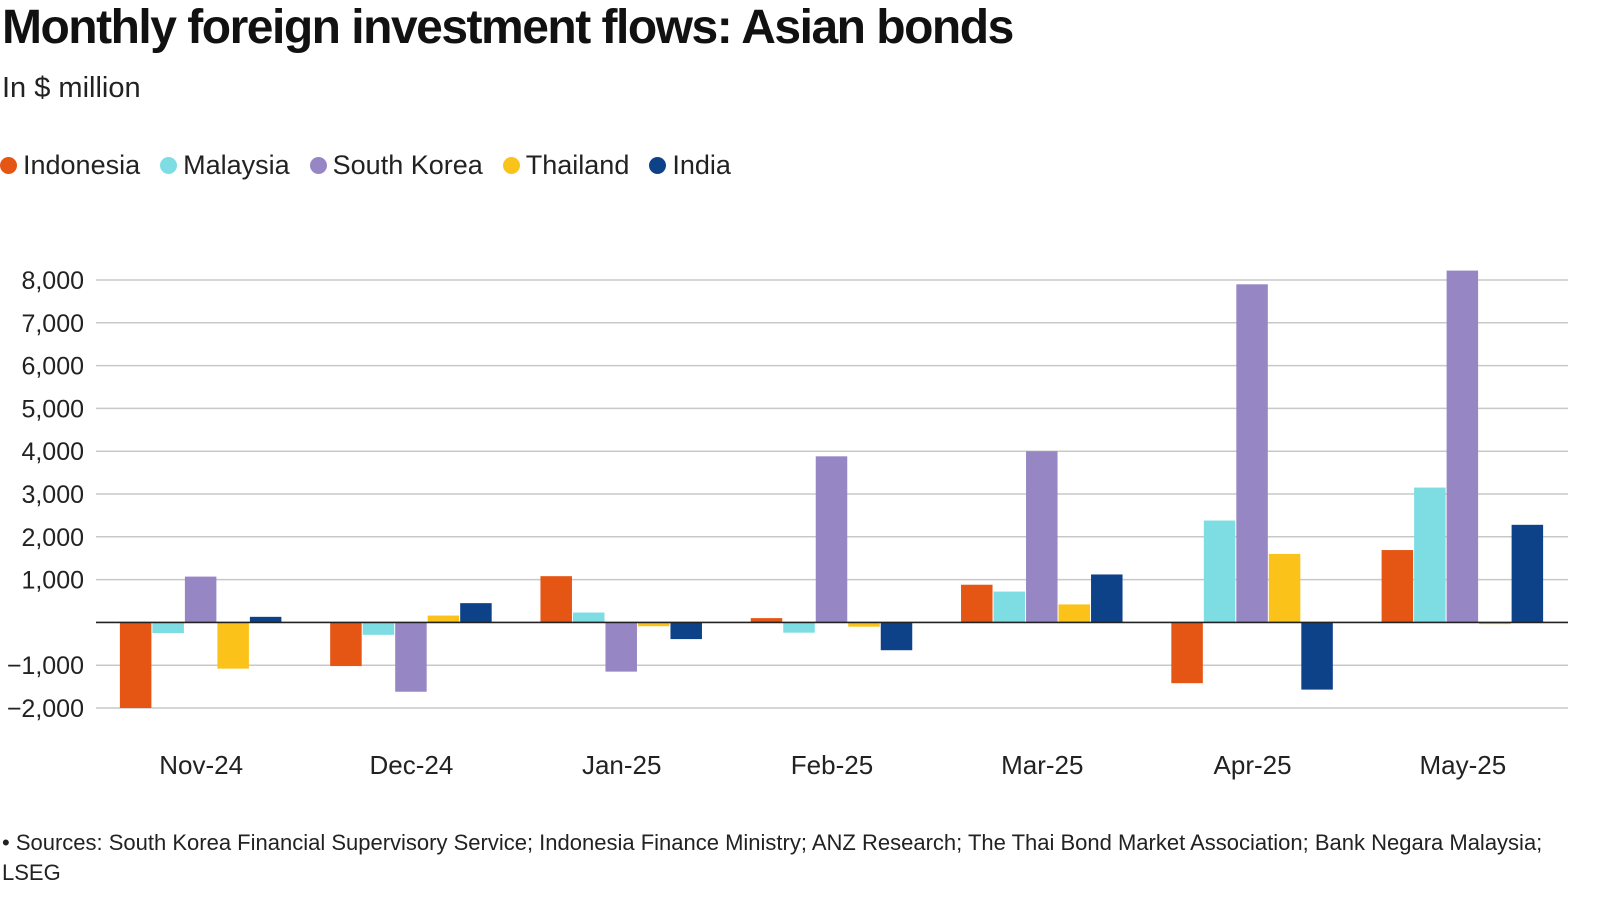  I want to click on y-tick-label: 7,000, so click(52, 324).